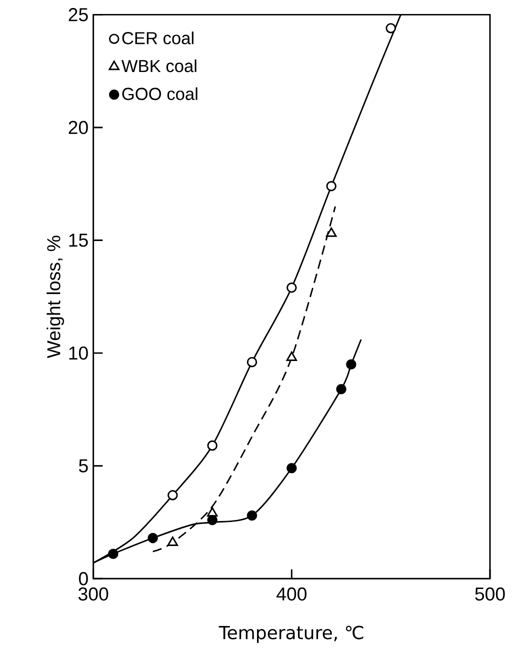 The image size is (513, 662). What do you see at coordinates (158, 65) in the screenshot?
I see `legend-label: WBK coal` at bounding box center [158, 65].